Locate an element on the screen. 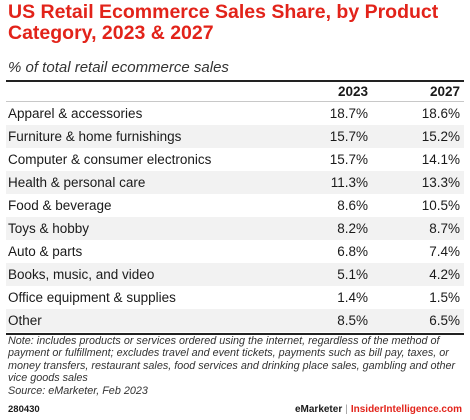 This screenshot has height=420, width=470. row-value-2027: 4.2% is located at coordinates (444, 274).